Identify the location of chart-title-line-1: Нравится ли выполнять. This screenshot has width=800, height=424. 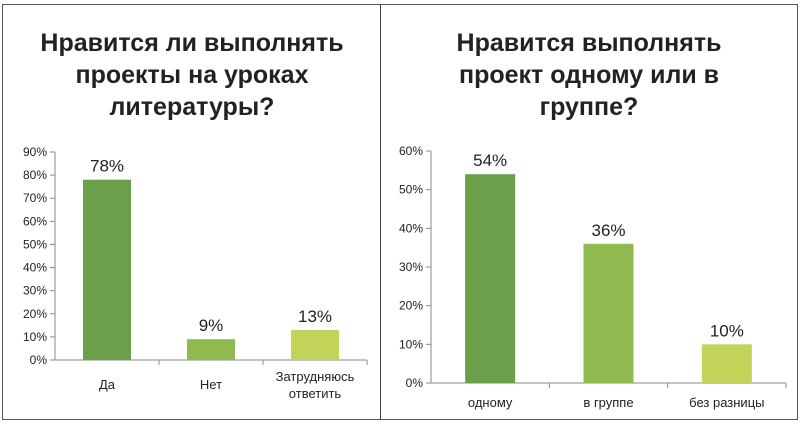
(192, 43).